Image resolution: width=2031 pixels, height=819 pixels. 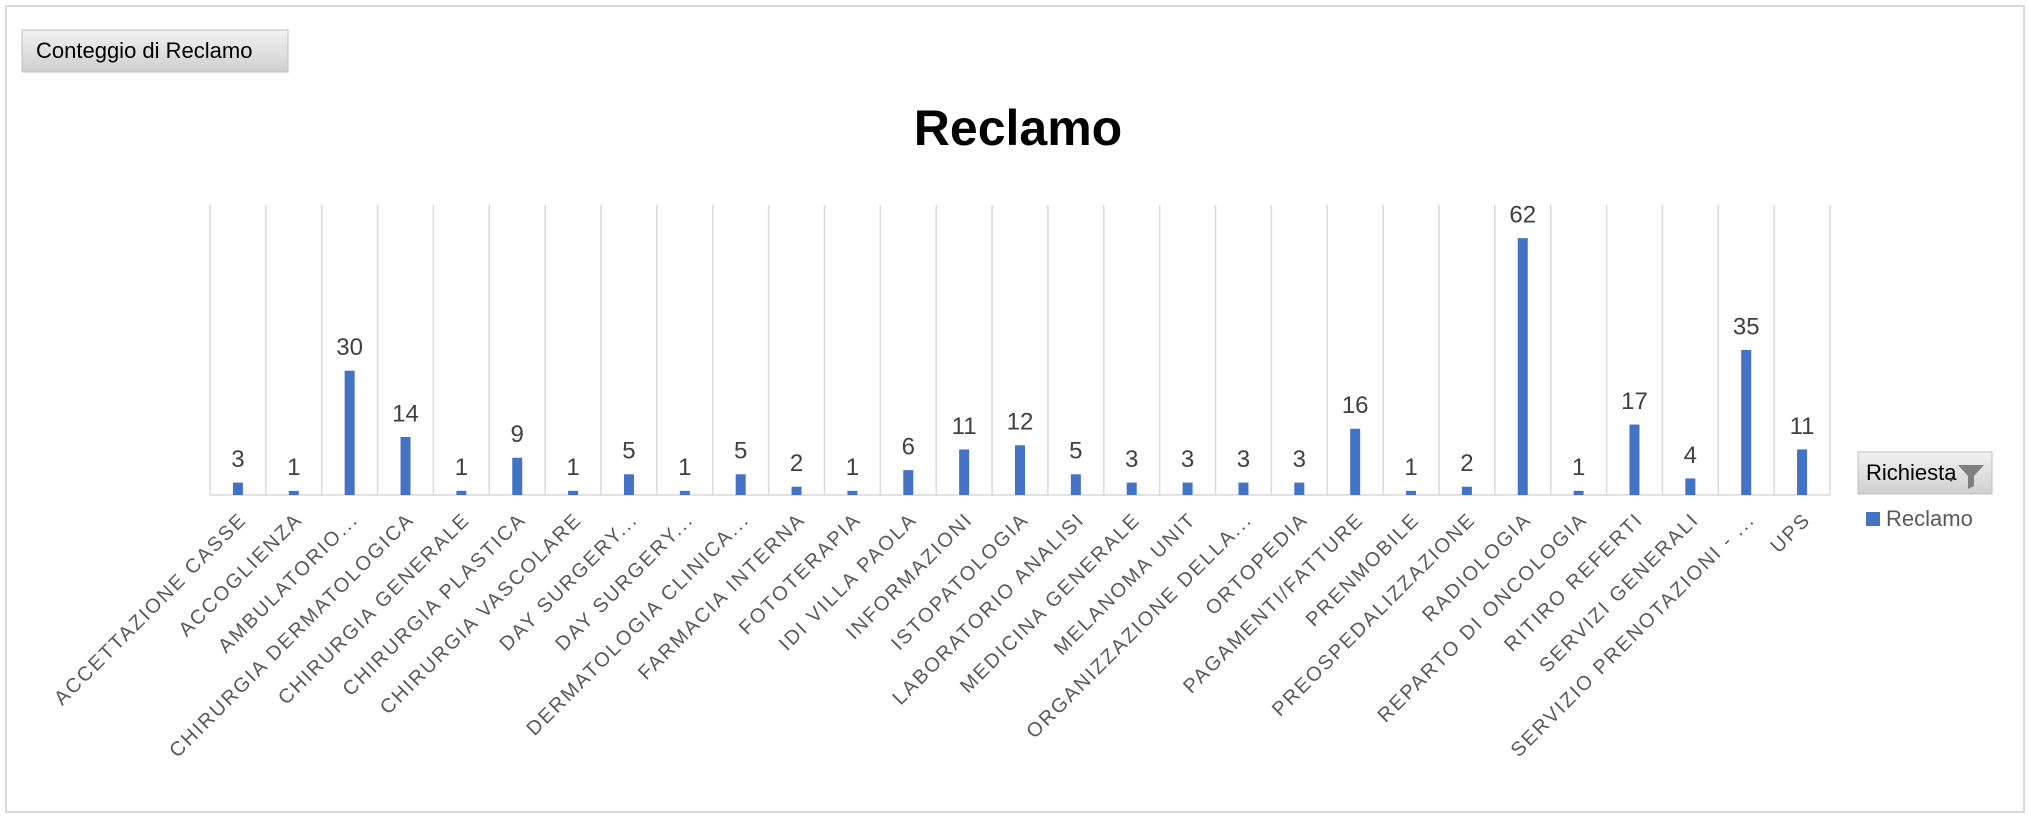 What do you see at coordinates (1911, 472) in the screenshot?
I see `axis-field-label: Richiesta` at bounding box center [1911, 472].